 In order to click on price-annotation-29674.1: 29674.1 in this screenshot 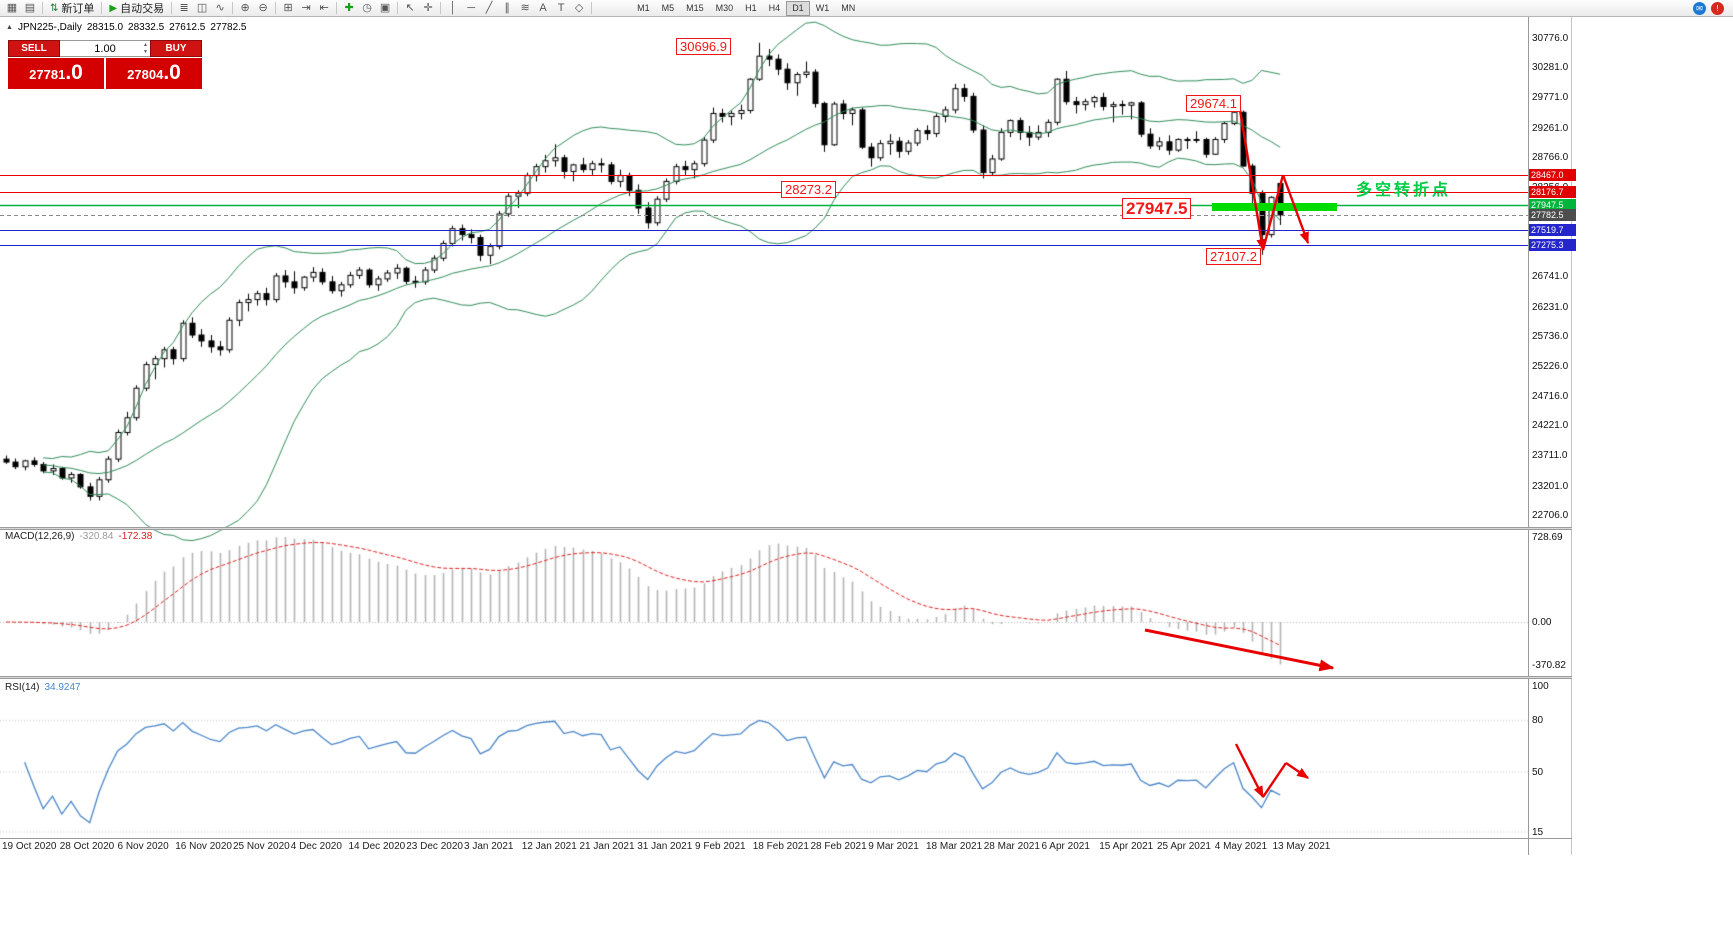, I will do `click(1213, 103)`.